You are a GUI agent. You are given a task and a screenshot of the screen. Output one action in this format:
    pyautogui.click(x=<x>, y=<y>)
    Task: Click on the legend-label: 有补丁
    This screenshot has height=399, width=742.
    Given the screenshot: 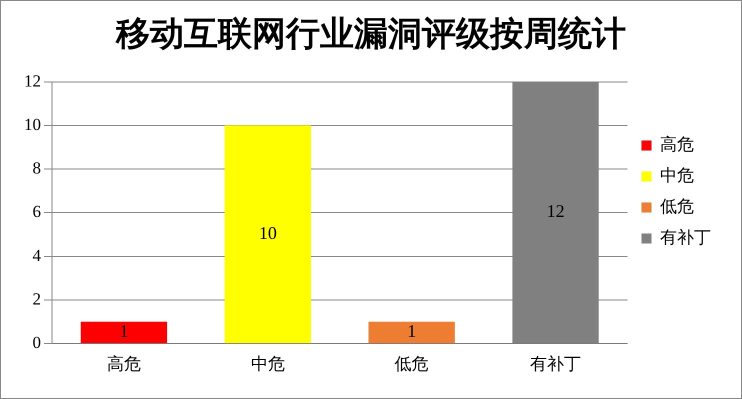 What is the action you would take?
    pyautogui.click(x=685, y=237)
    